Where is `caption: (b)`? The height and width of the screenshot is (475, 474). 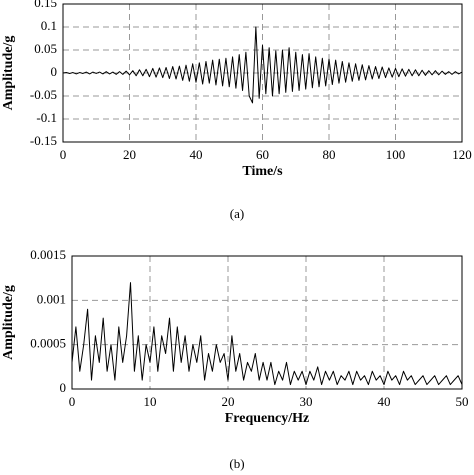
caption: (b) is located at coordinates (236, 463).